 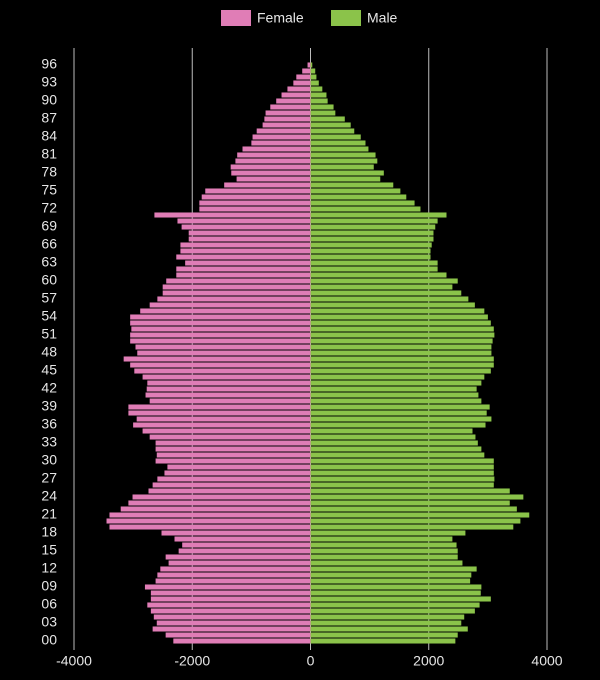 I want to click on y-tick-label: 33, so click(x=49, y=442).